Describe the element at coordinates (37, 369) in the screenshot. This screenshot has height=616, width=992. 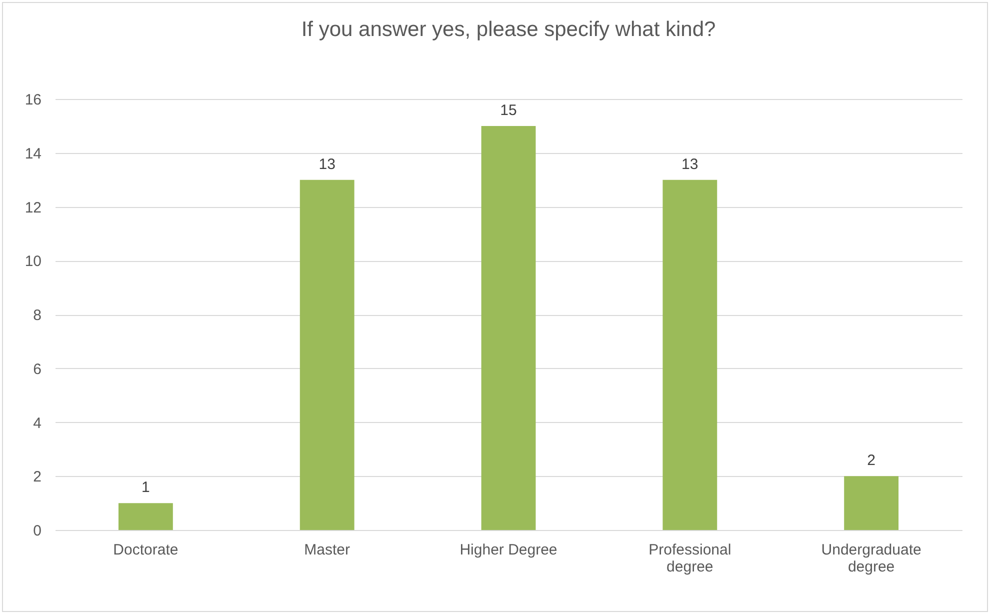
I see `y-tick-label: 6` at that location.